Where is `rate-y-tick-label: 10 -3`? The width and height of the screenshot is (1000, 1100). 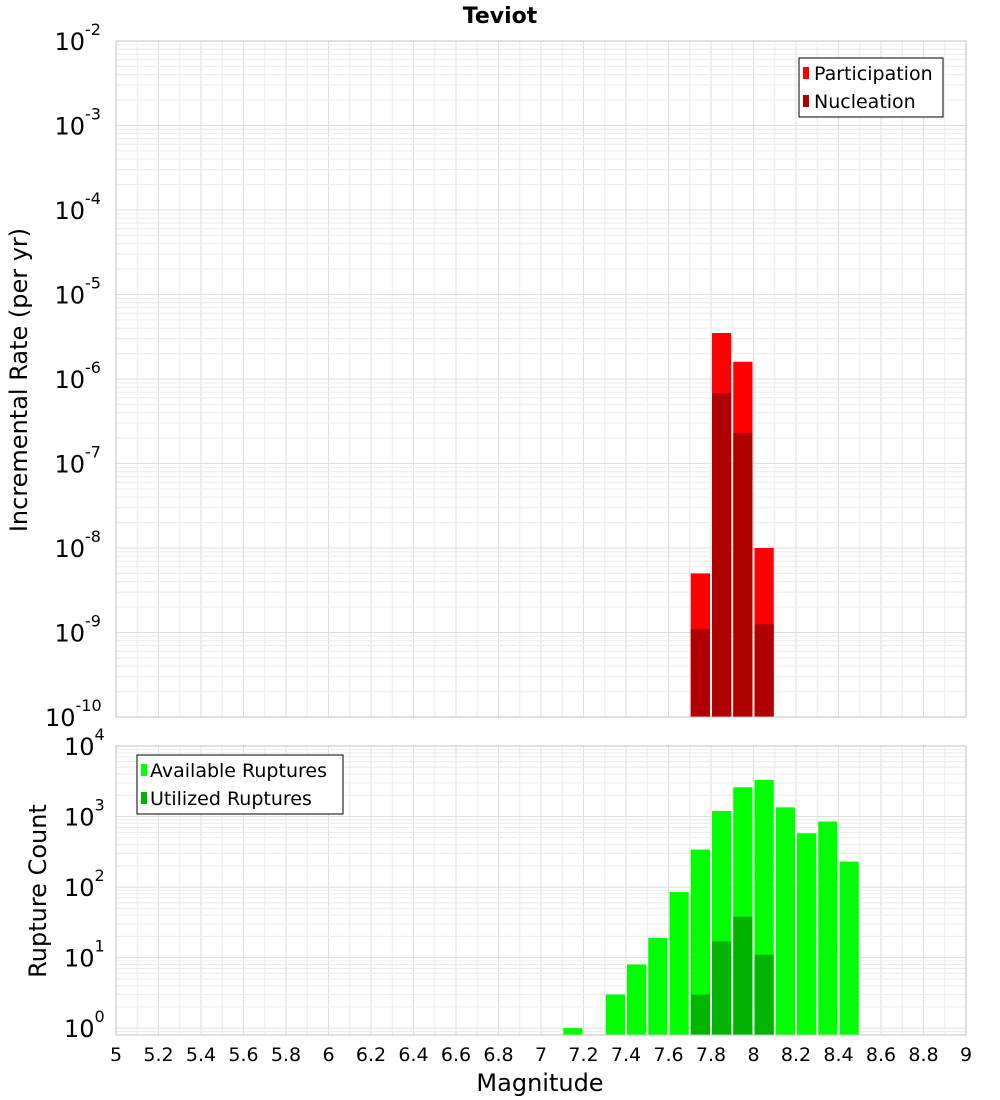
rate-y-tick-label: 10 -3 is located at coordinates (77, 123).